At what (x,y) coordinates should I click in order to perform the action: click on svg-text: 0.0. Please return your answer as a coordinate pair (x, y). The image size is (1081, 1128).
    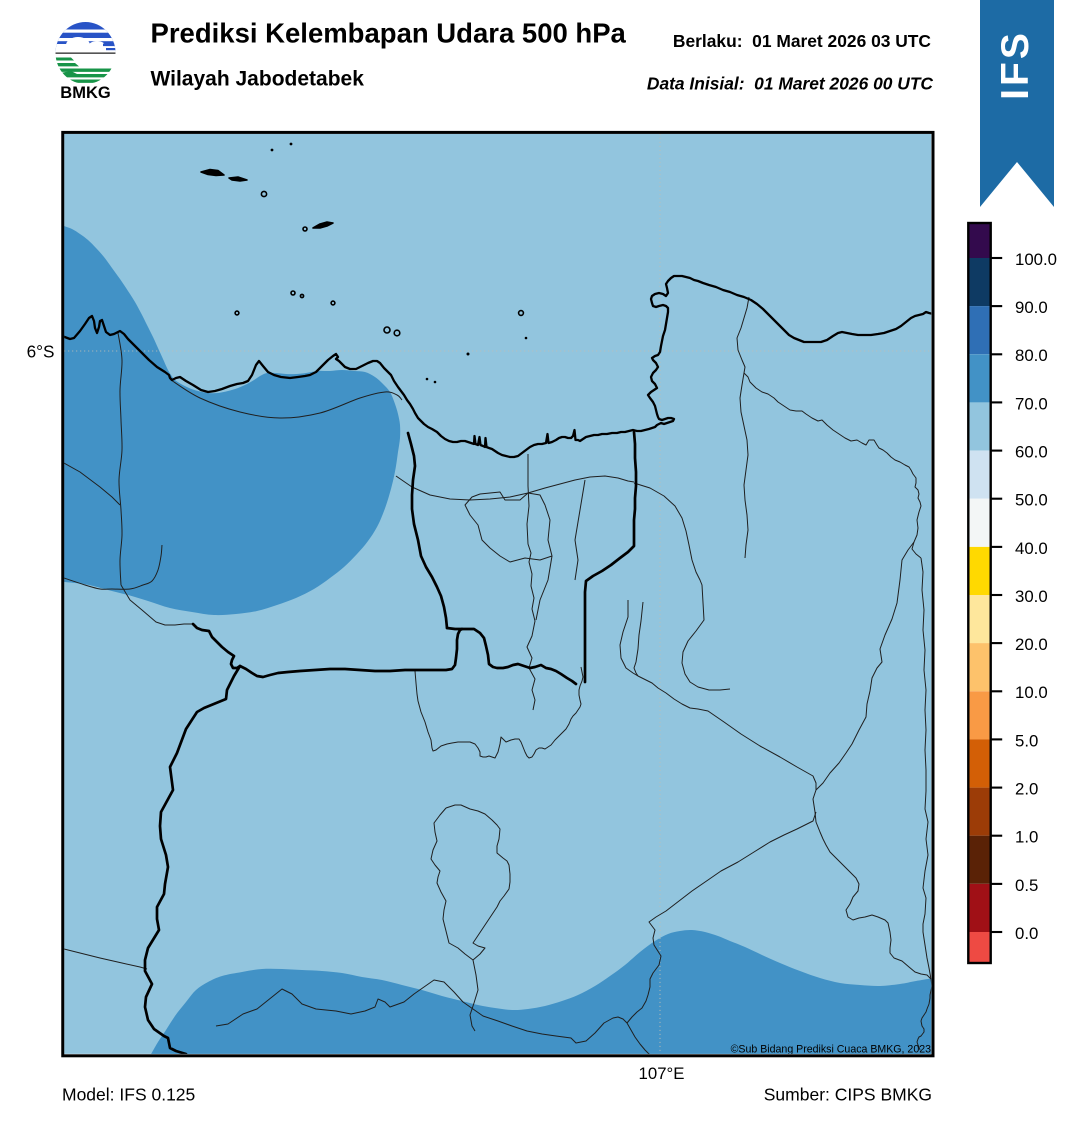
    Looking at the image, I should click on (1026, 933).